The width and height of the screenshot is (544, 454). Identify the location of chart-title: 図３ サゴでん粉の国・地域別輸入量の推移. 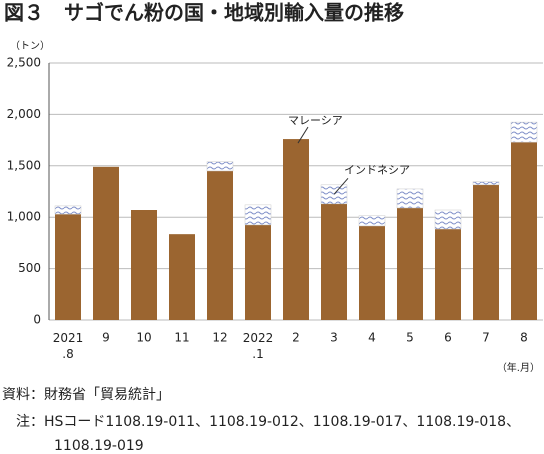
(204, 13).